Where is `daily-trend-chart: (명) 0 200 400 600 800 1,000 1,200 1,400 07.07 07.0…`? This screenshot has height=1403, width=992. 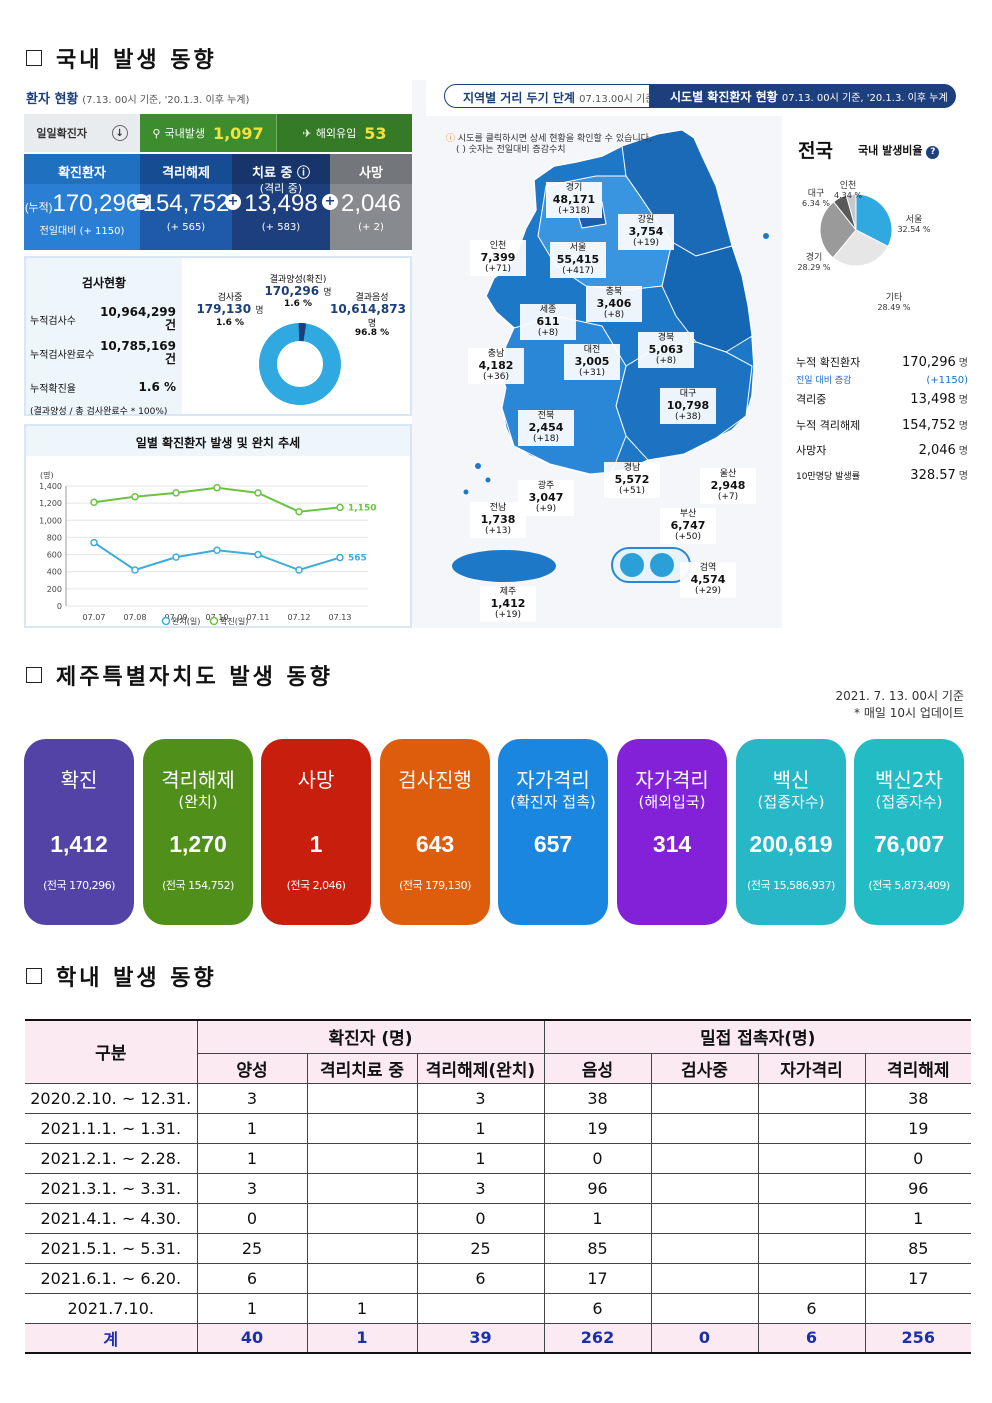 daily-trend-chart: (명) 0 200 400 600 800 1,000 1,200 1,400 07.07 07.0… is located at coordinates (207, 548).